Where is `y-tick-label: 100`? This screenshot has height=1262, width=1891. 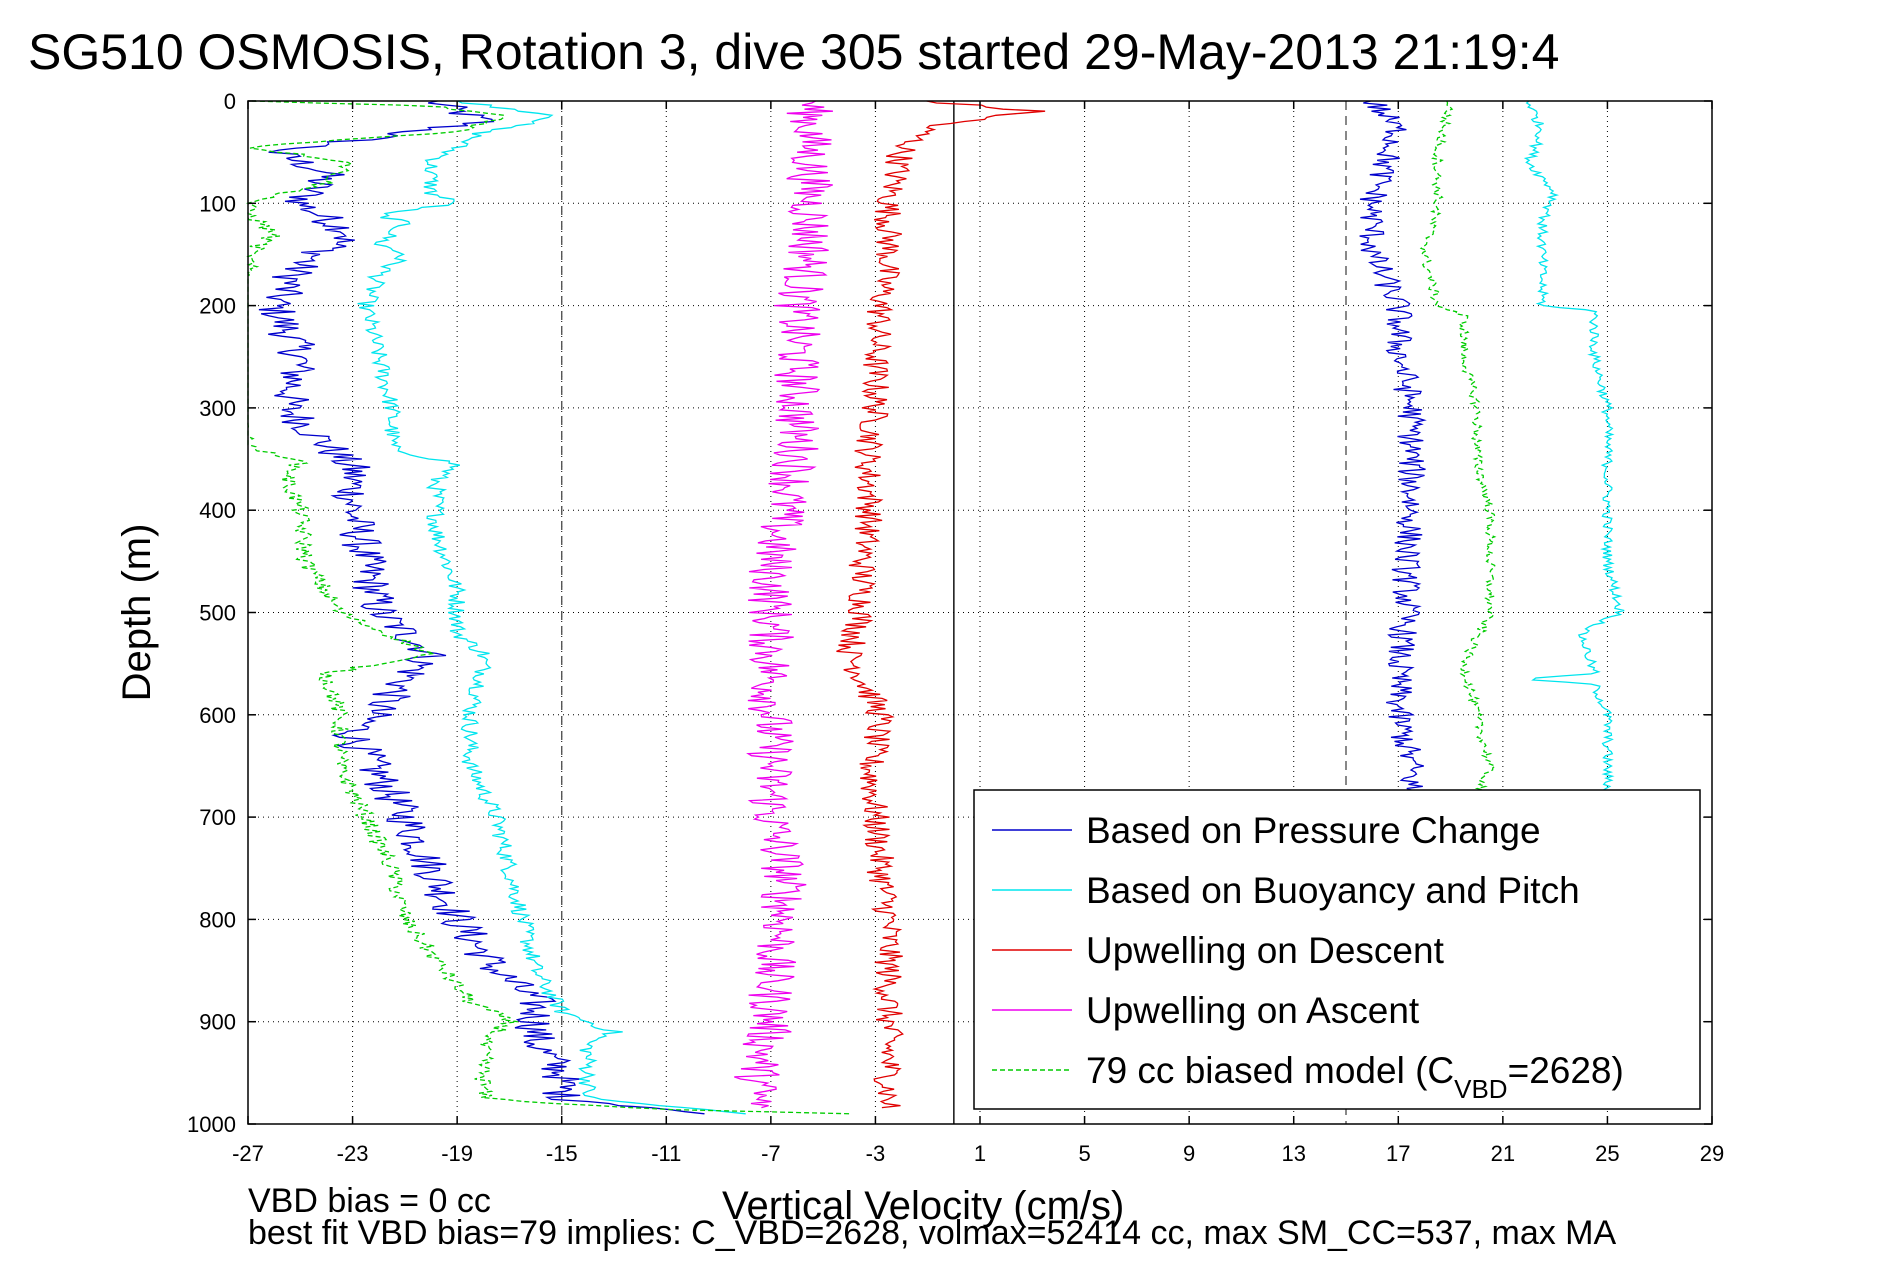 y-tick-label: 100 is located at coordinates (217, 203).